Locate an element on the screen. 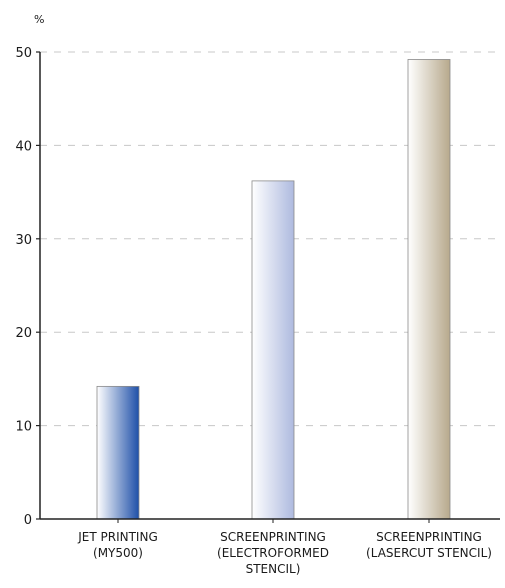 This screenshot has height=588, width=505. y-tick-label: 40 is located at coordinates (23, 146).